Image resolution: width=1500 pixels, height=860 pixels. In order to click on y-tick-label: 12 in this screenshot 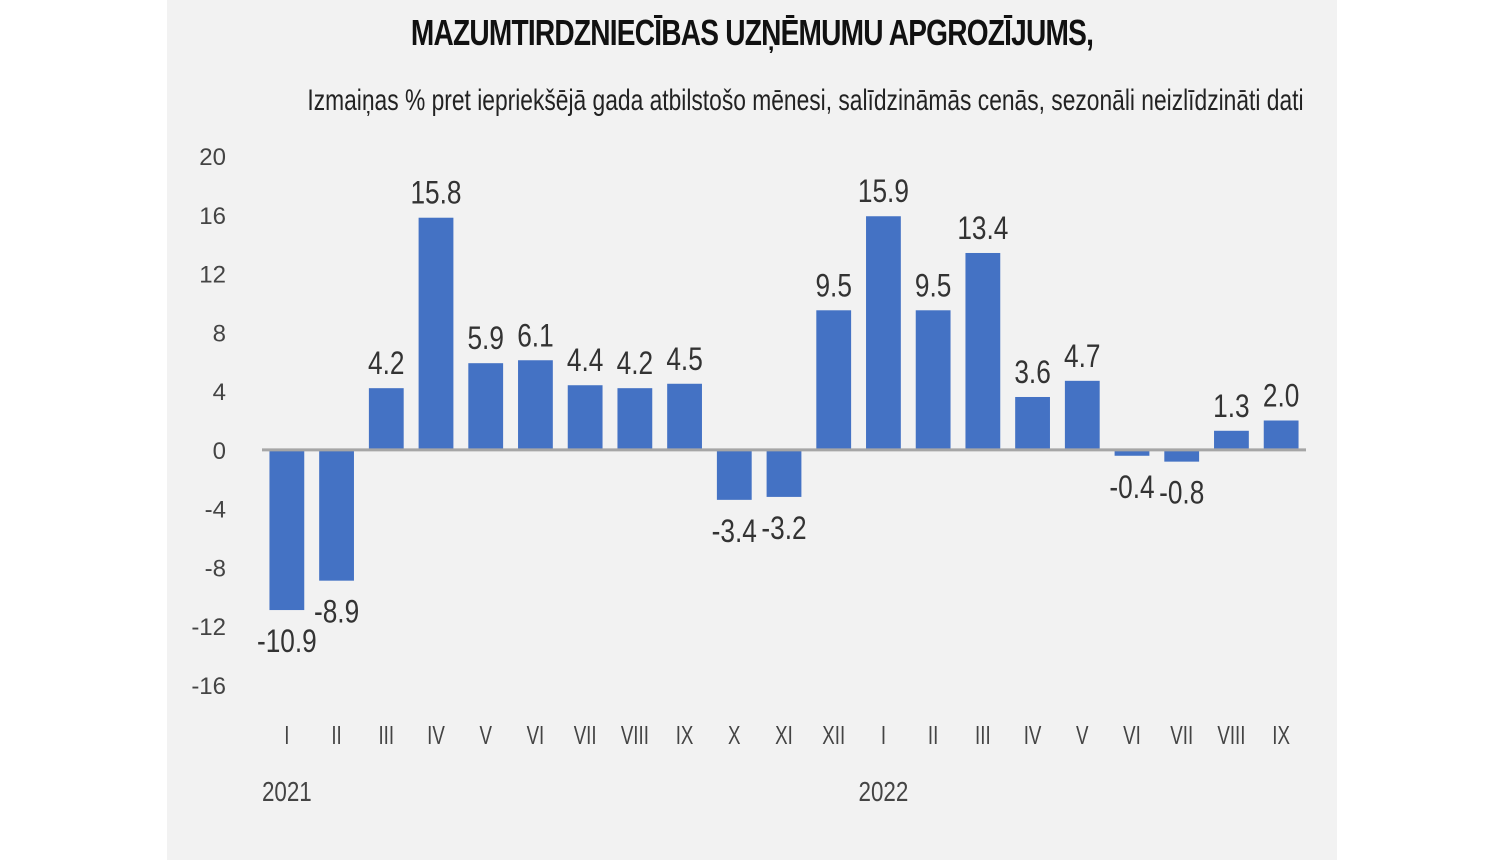, I will do `click(212, 275)`.